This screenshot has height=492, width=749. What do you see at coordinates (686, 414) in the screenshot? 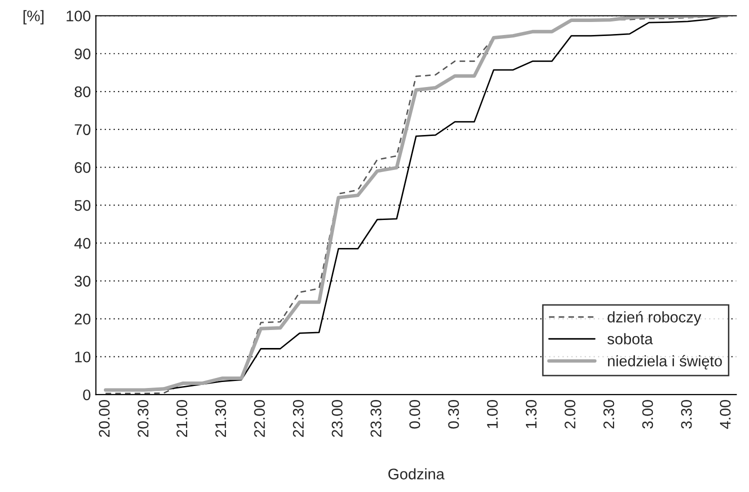
I see `x-tick-label: 3.30` at bounding box center [686, 414].